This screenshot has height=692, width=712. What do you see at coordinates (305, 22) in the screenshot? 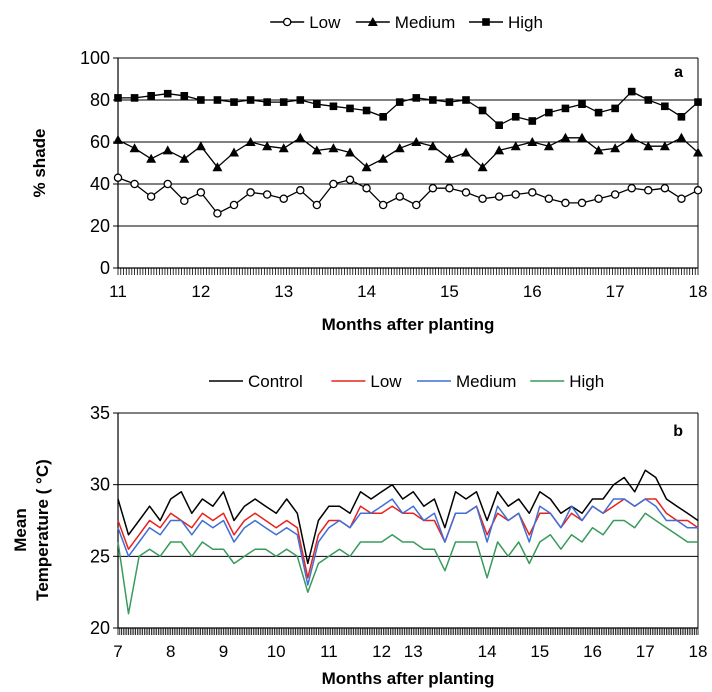
I see `a-legend-item-low: Low` at bounding box center [305, 22].